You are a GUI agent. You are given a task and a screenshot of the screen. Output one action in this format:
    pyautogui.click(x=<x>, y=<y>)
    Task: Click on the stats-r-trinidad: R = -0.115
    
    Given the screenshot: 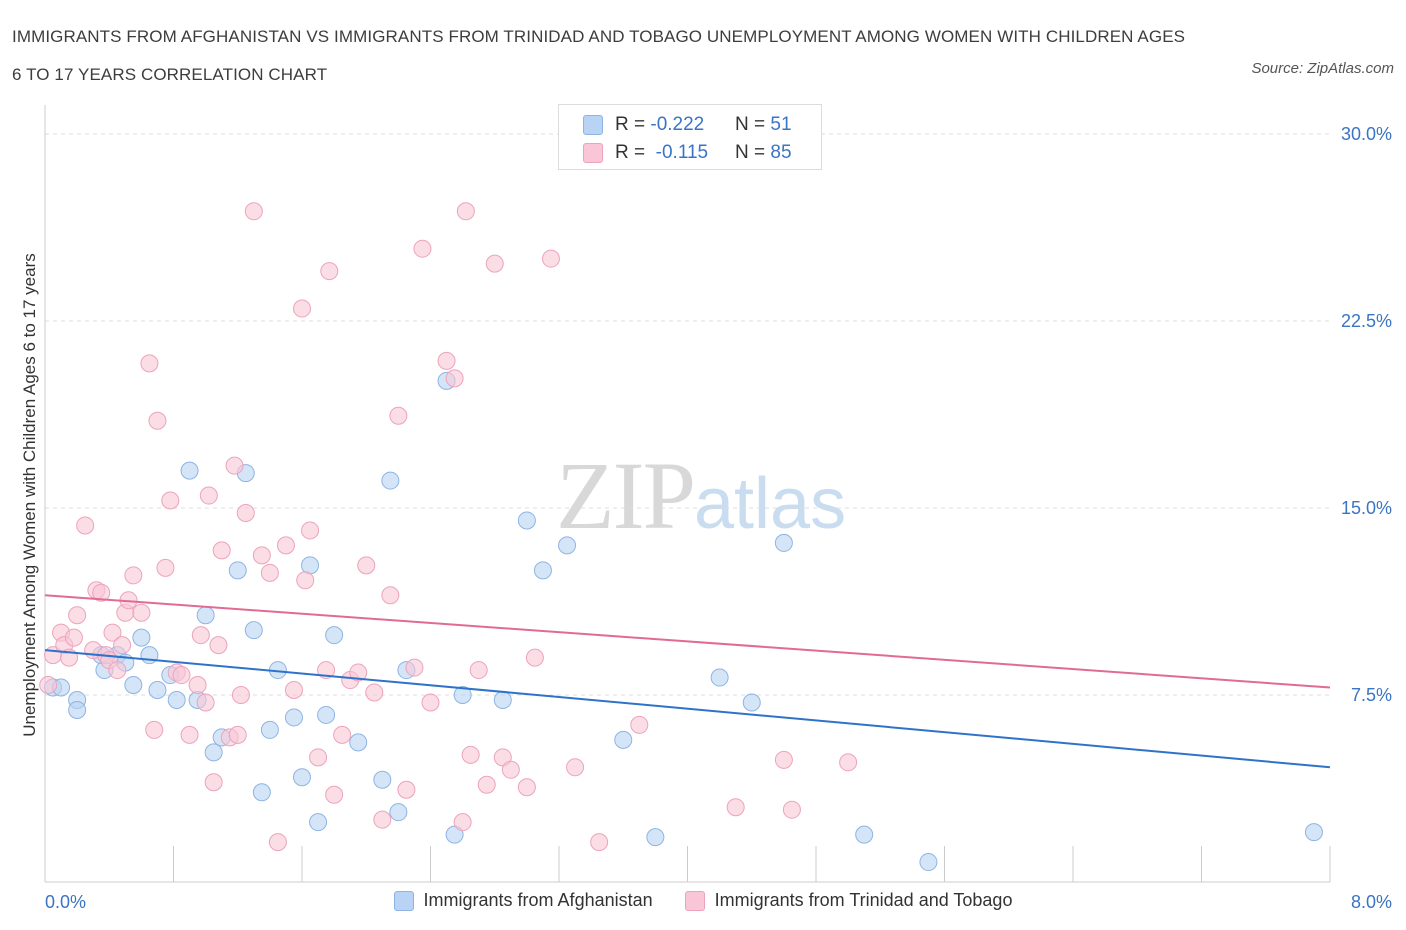 What is the action you would take?
    pyautogui.click(x=675, y=153)
    